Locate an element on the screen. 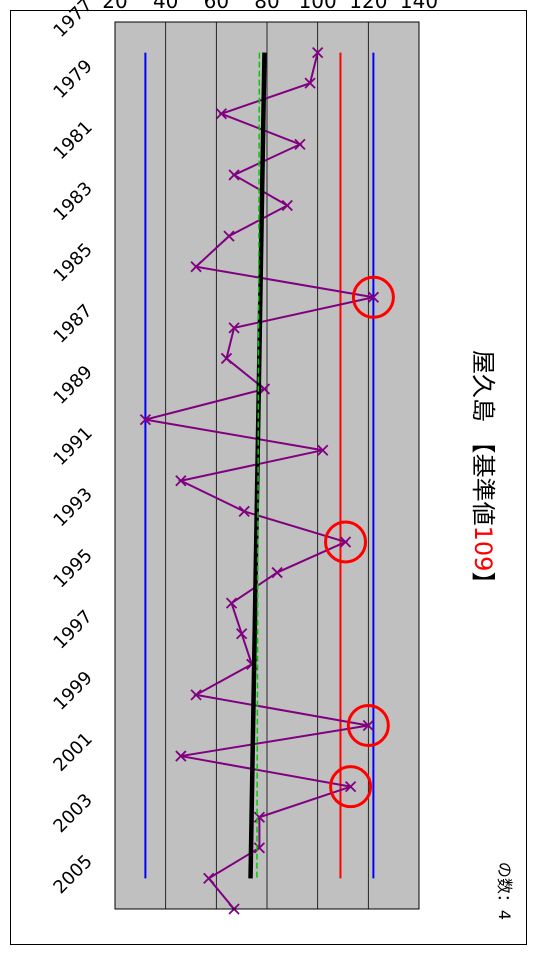  x-tick-label: 1981 is located at coordinates (72, 140).